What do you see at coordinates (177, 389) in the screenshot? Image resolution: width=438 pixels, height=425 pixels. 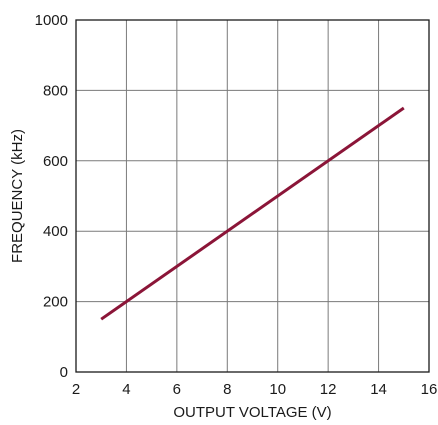 I see `x-tick-label-2: 6` at bounding box center [177, 389].